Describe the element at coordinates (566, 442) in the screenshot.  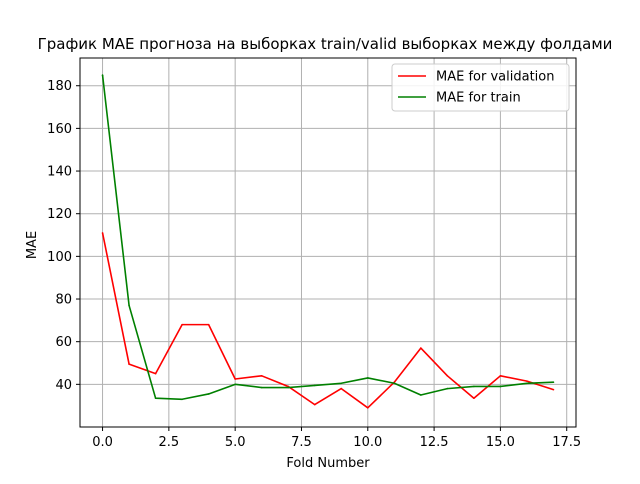
I see `x-tick-label: 17.5` at that location.